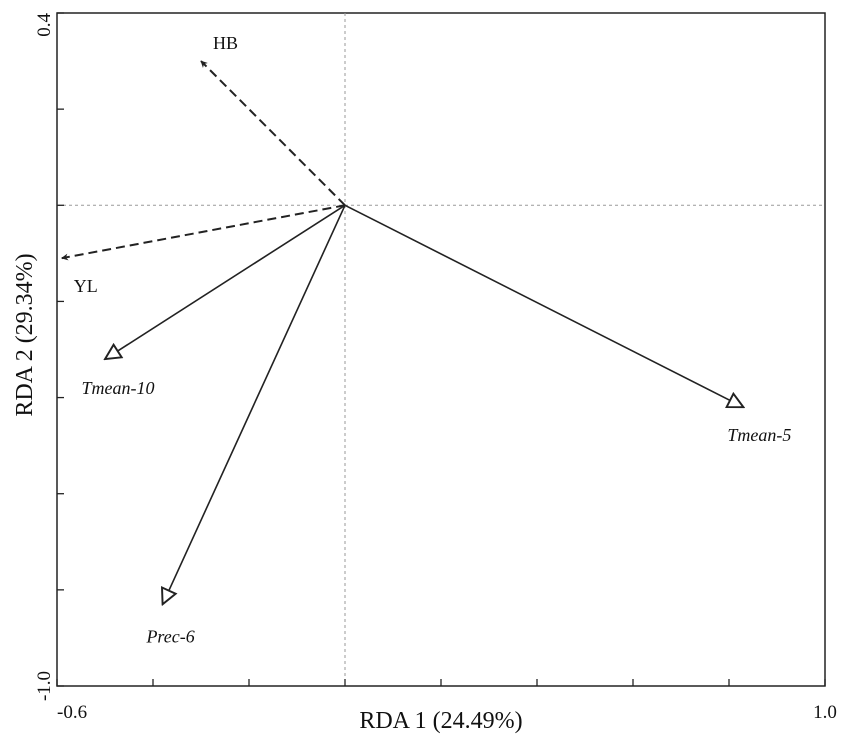  Describe the element at coordinates (203, 232) in the screenshot. I see `response-vector-yl` at that location.